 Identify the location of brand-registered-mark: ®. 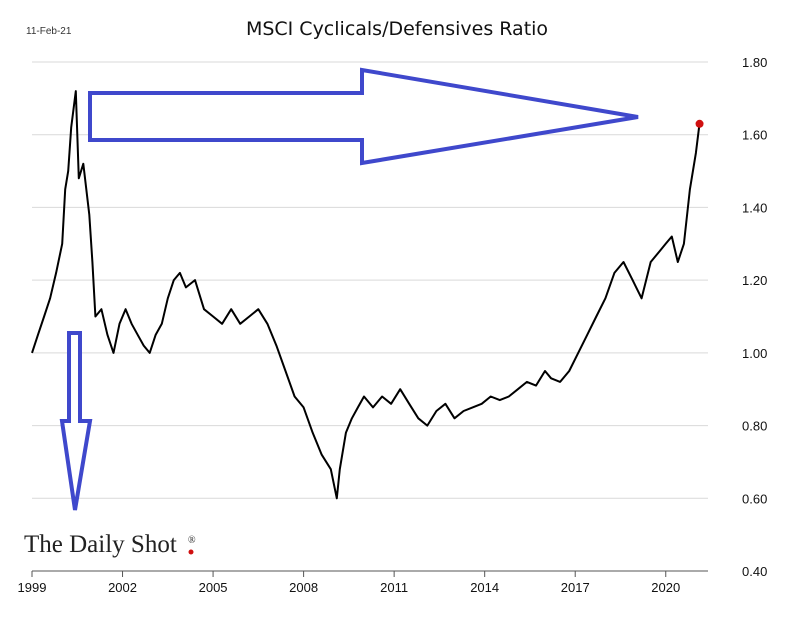
(192, 540).